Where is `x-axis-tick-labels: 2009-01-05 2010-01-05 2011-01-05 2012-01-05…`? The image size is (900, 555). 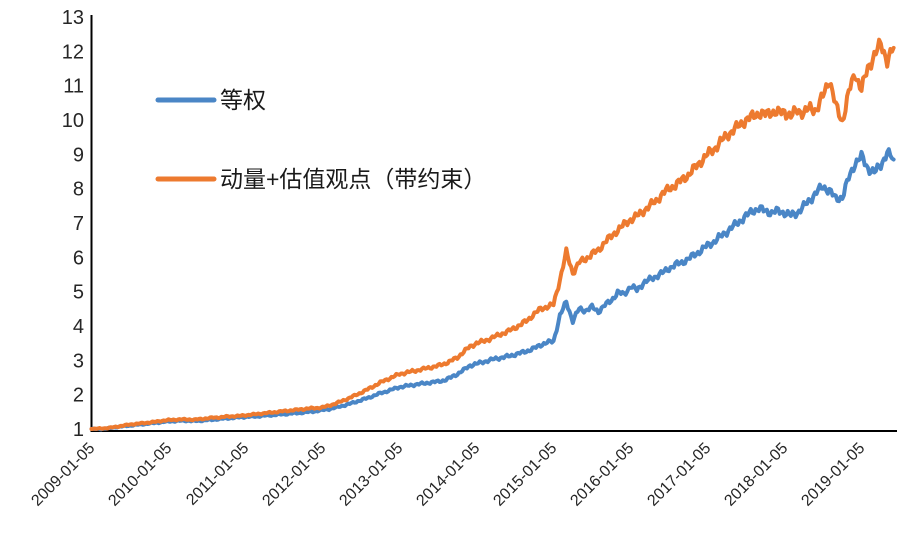 x-axis-tick-labels: 2009-01-05 2010-01-05 2011-01-05 2012-01-05… is located at coordinates (448, 475).